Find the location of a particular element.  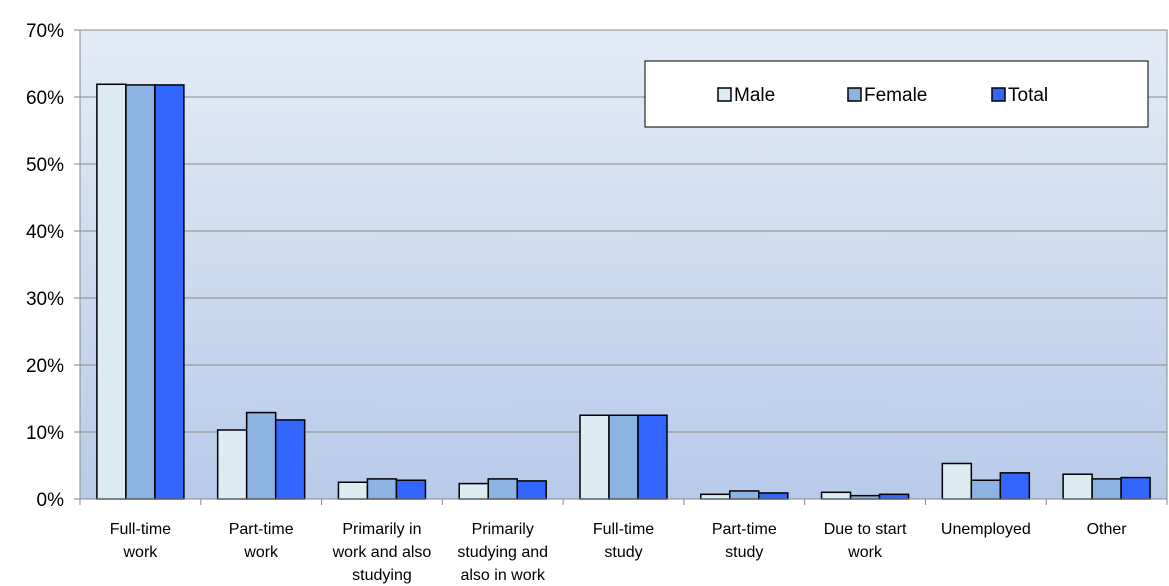

x-category-label-line: also in work is located at coordinates (502, 575).